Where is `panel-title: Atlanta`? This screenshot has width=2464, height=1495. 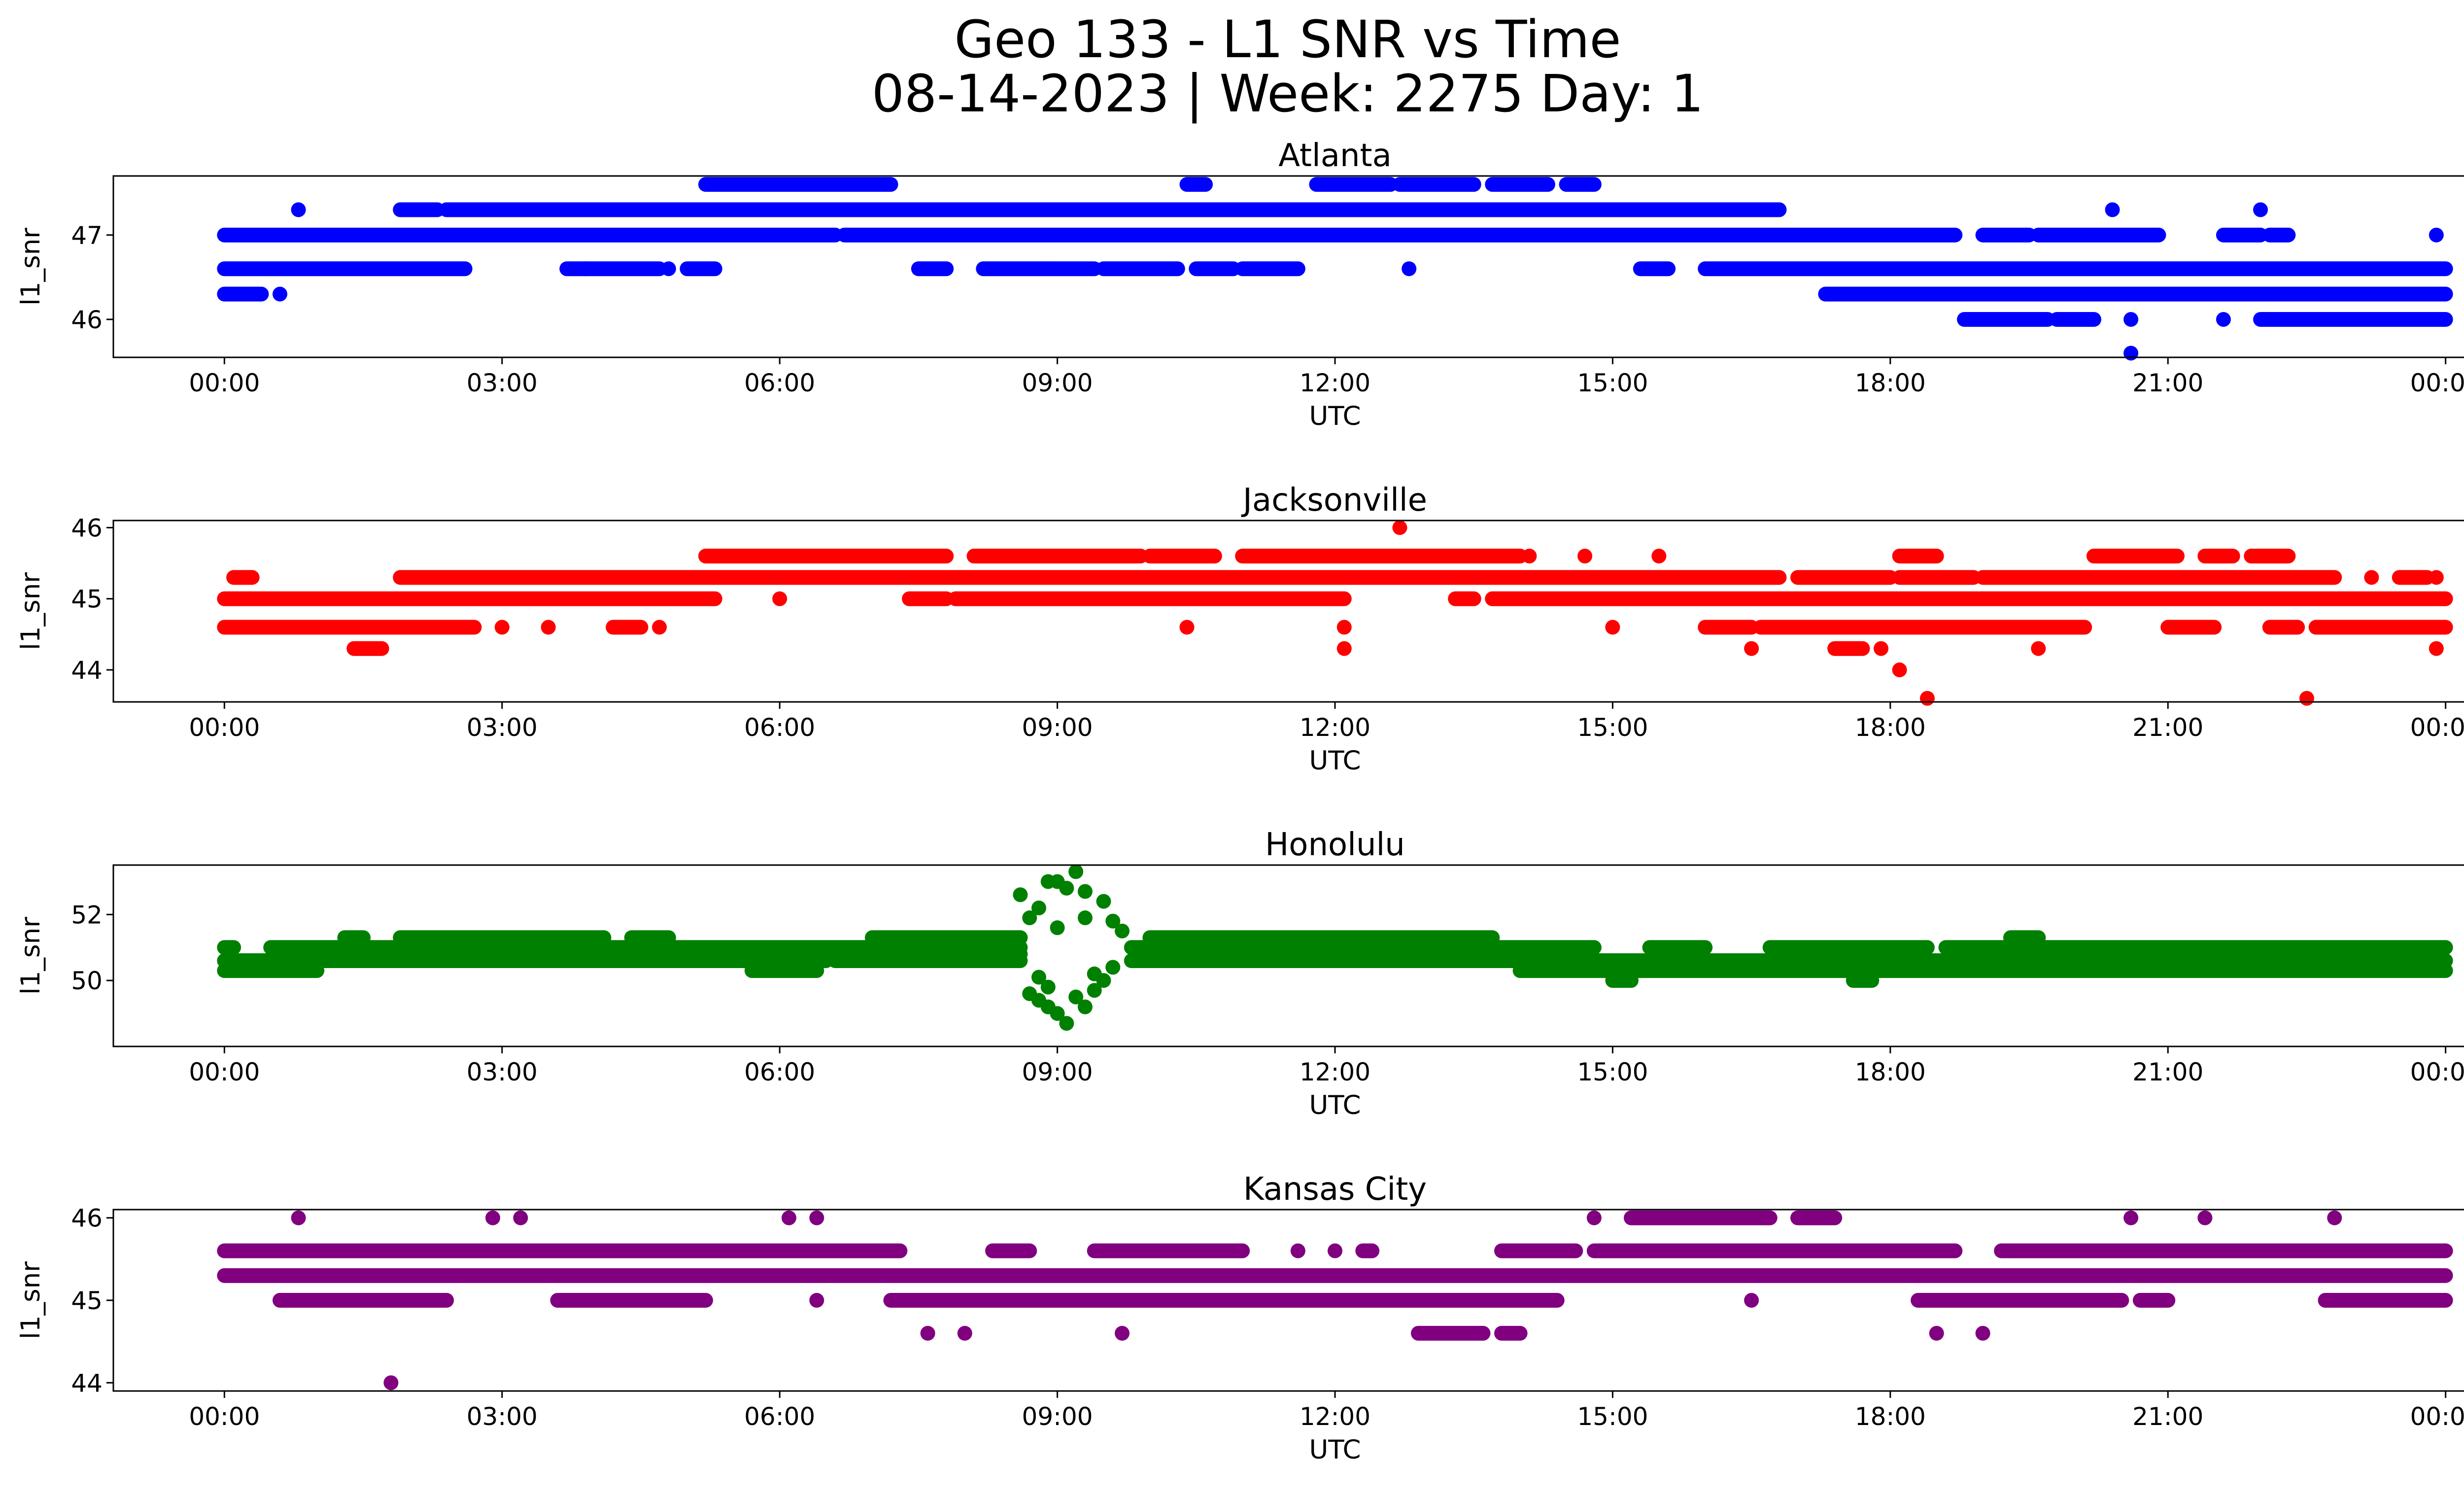 panel-title: Atlanta is located at coordinates (1335, 156).